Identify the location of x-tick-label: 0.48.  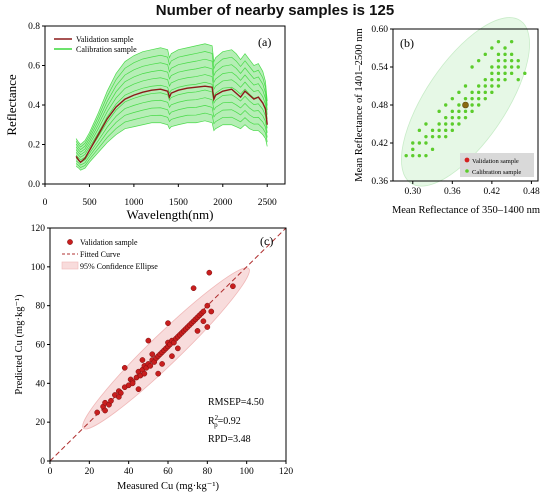
(531, 192).